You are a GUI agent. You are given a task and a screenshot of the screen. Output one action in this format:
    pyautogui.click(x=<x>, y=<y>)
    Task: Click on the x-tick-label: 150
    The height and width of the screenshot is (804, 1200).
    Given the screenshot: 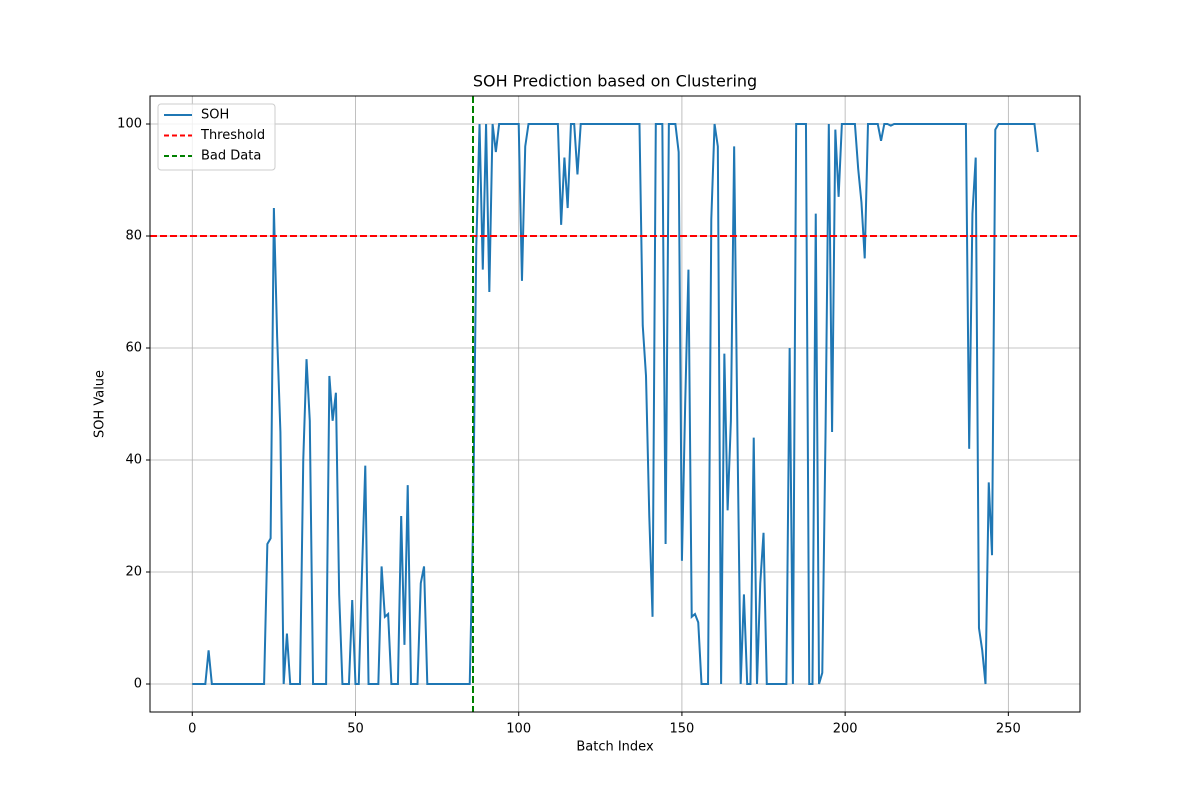 What is the action you would take?
    pyautogui.click(x=682, y=729)
    